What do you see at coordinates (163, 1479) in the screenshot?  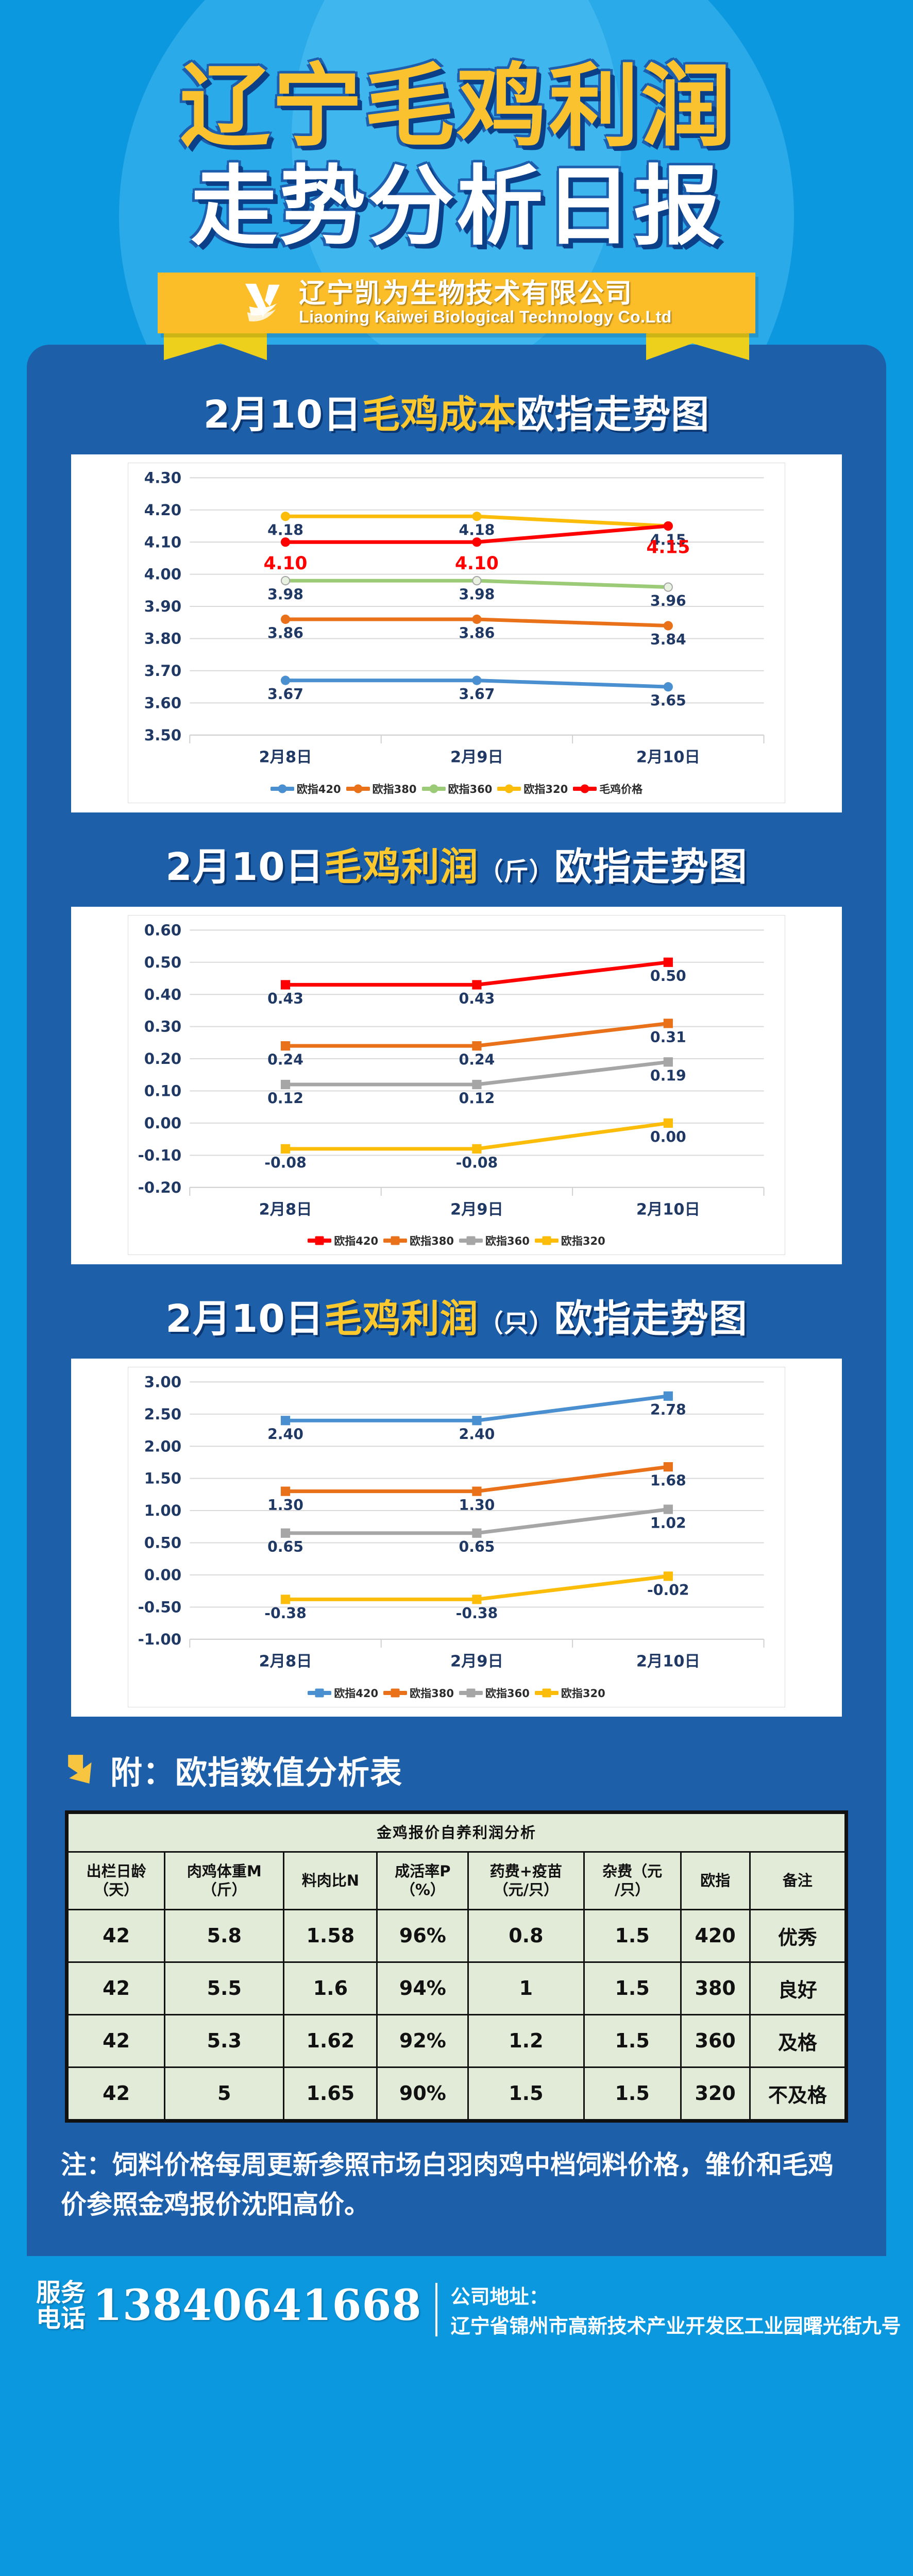 I see `svg-text: 1.50` at bounding box center [163, 1479].